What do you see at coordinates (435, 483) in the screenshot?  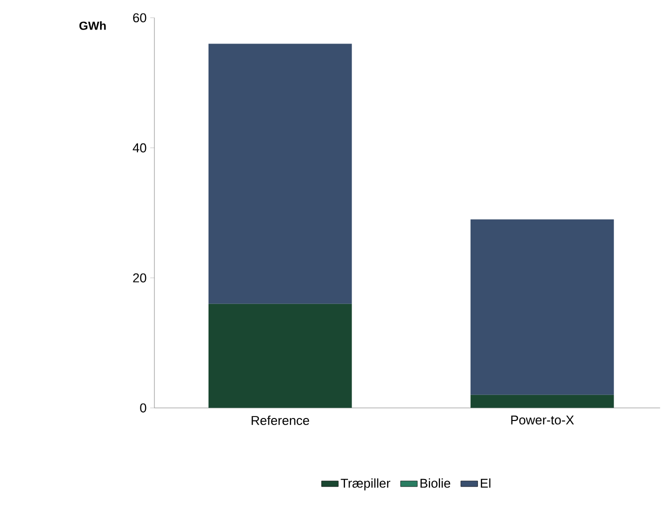 I see `legend-label: Biolie` at bounding box center [435, 483].